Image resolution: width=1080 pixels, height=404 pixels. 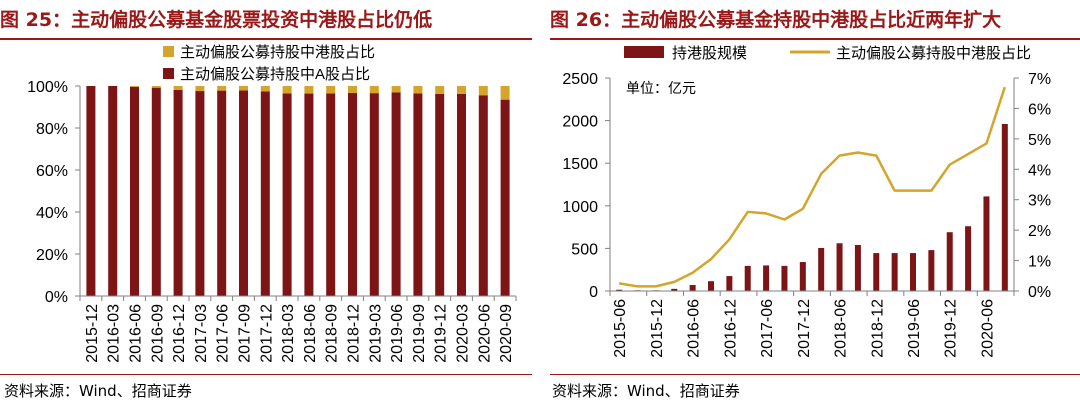 I want to click on x-tick-label: 2017-09, so click(x=245, y=333).